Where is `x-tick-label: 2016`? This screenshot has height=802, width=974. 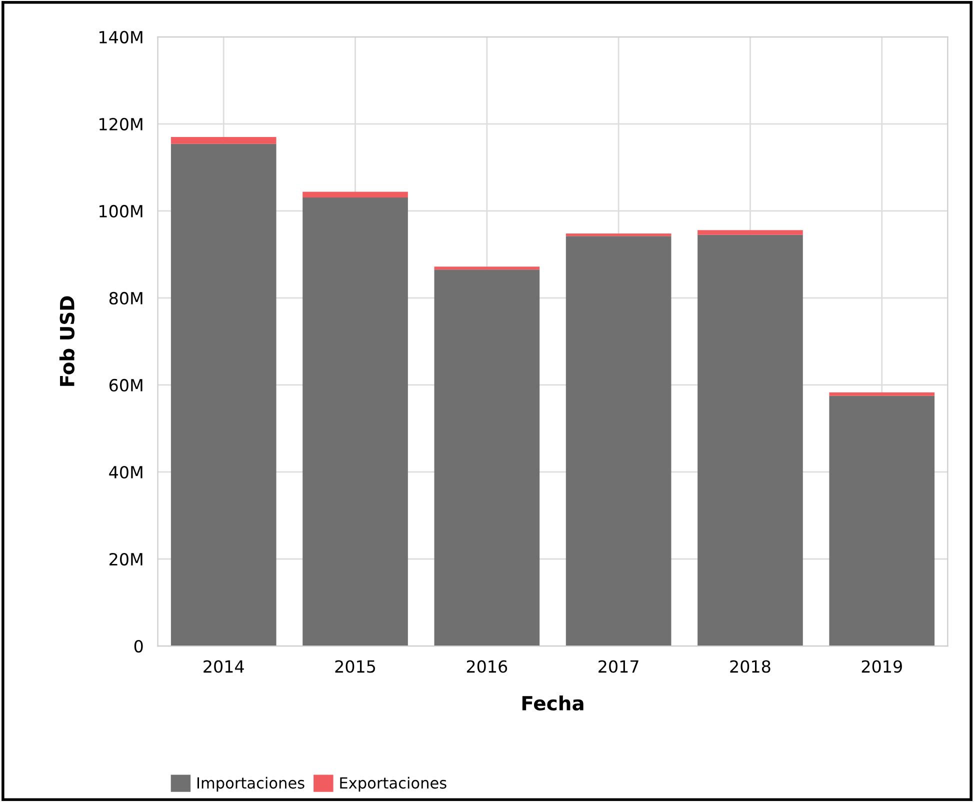
x-tick-label: 2016 is located at coordinates (487, 666).